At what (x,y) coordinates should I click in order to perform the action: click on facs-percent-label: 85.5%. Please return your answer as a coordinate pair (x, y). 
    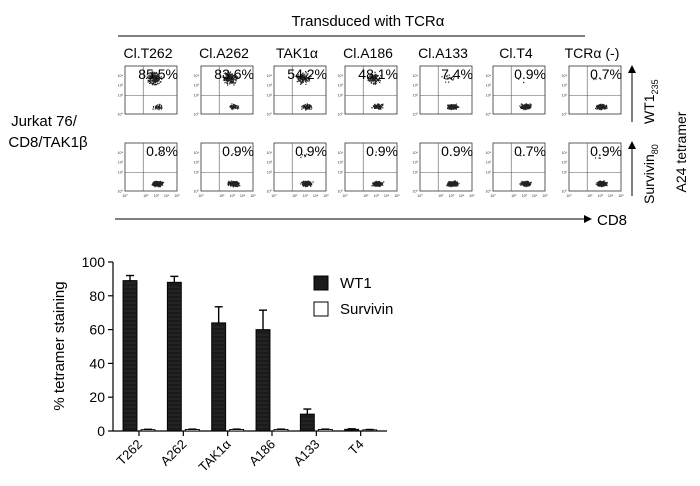
    Looking at the image, I should click on (158, 74).